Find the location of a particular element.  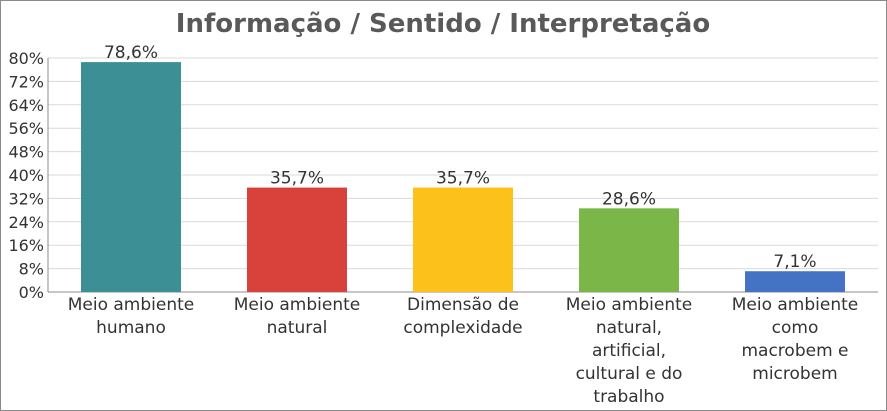

x-category-label: humano is located at coordinates (131, 328).